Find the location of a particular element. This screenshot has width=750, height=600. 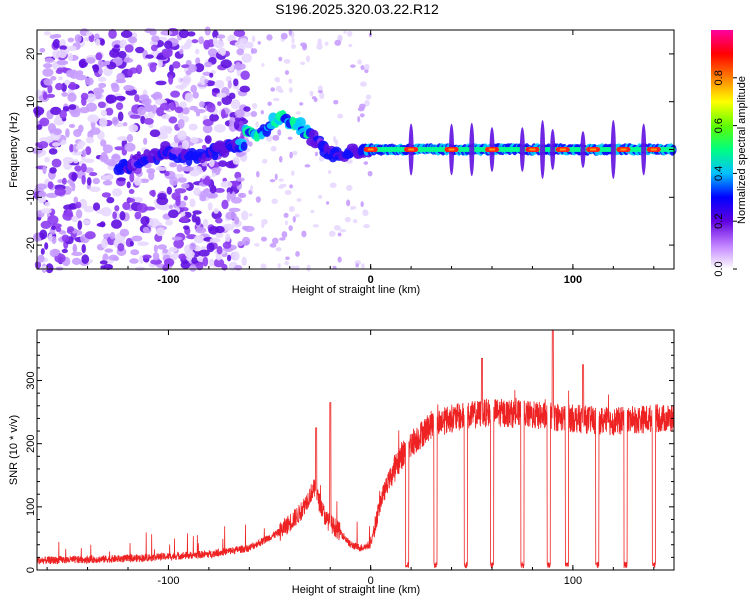

snr-y-tick-label: 0 is located at coordinates (31, 570).